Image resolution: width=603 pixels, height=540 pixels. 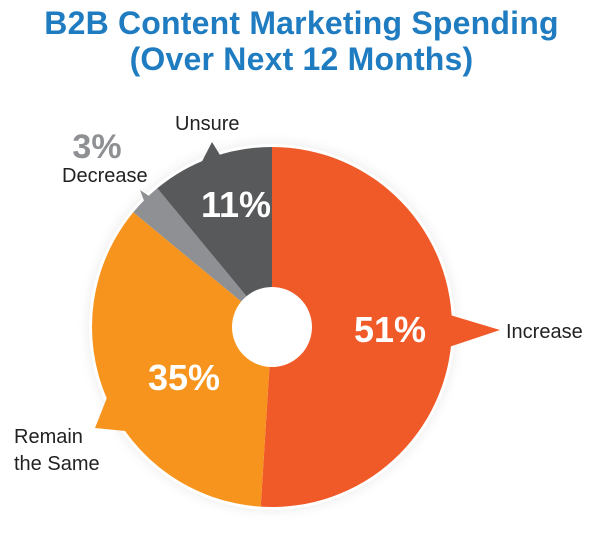 I want to click on chart-subtitle: (Over Next 12 Months), so click(x=301, y=59).